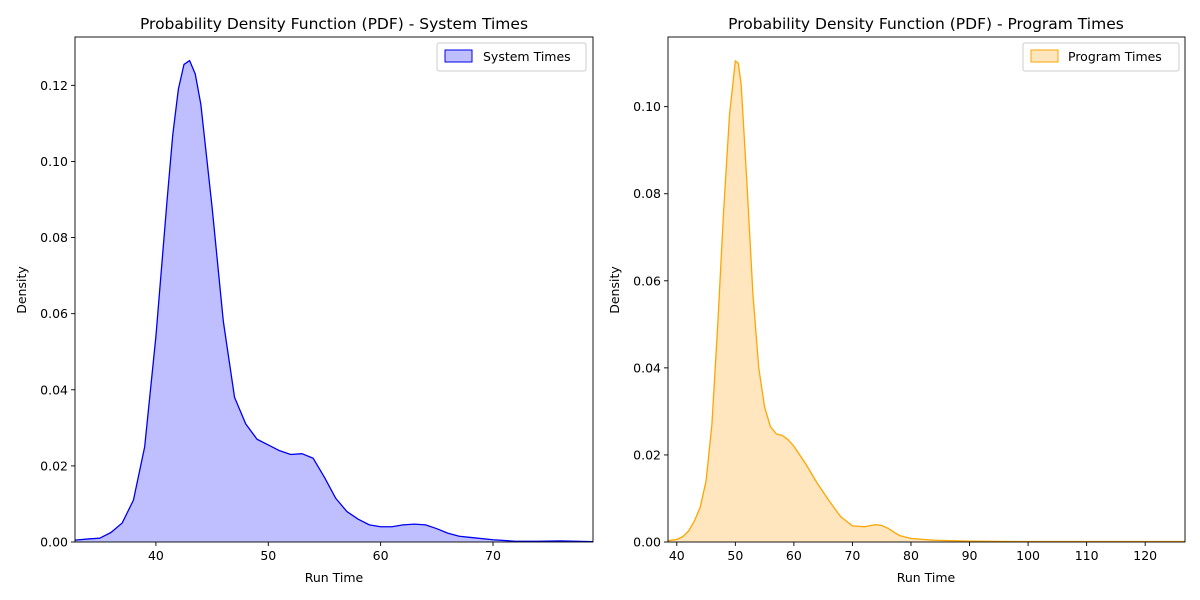 The width and height of the screenshot is (1200, 600). What do you see at coordinates (677, 555) in the screenshot?
I see `x-tick-label-program-times: 40` at bounding box center [677, 555].